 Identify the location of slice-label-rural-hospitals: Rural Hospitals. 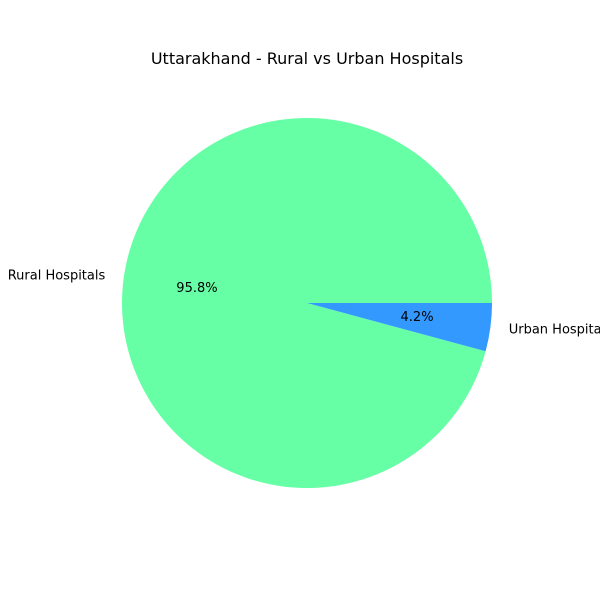
(57, 276).